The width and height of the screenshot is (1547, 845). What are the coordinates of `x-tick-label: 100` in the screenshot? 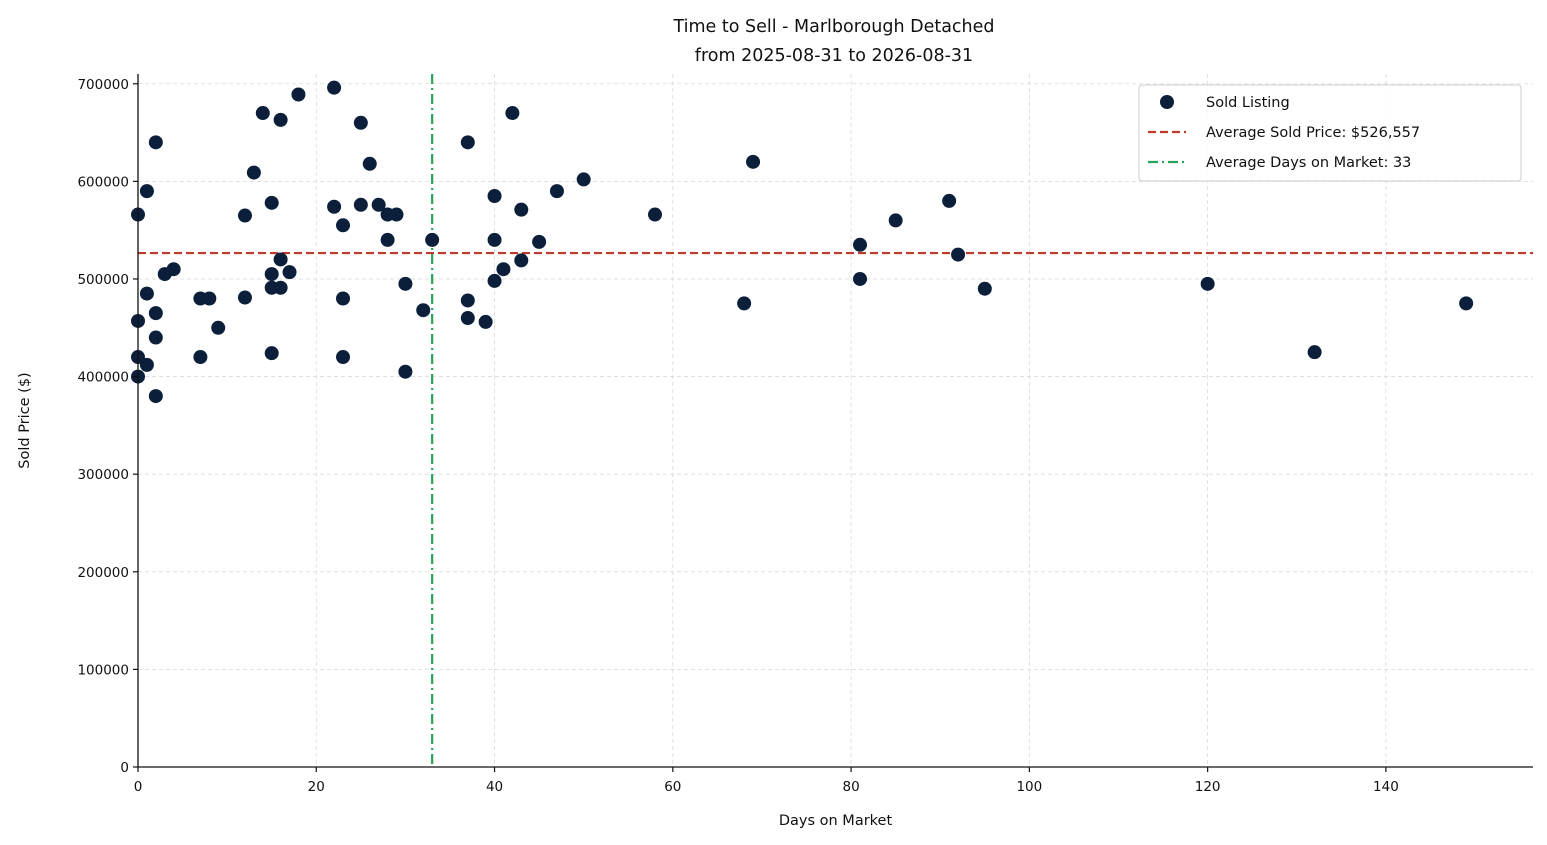 It's located at (1029, 787).